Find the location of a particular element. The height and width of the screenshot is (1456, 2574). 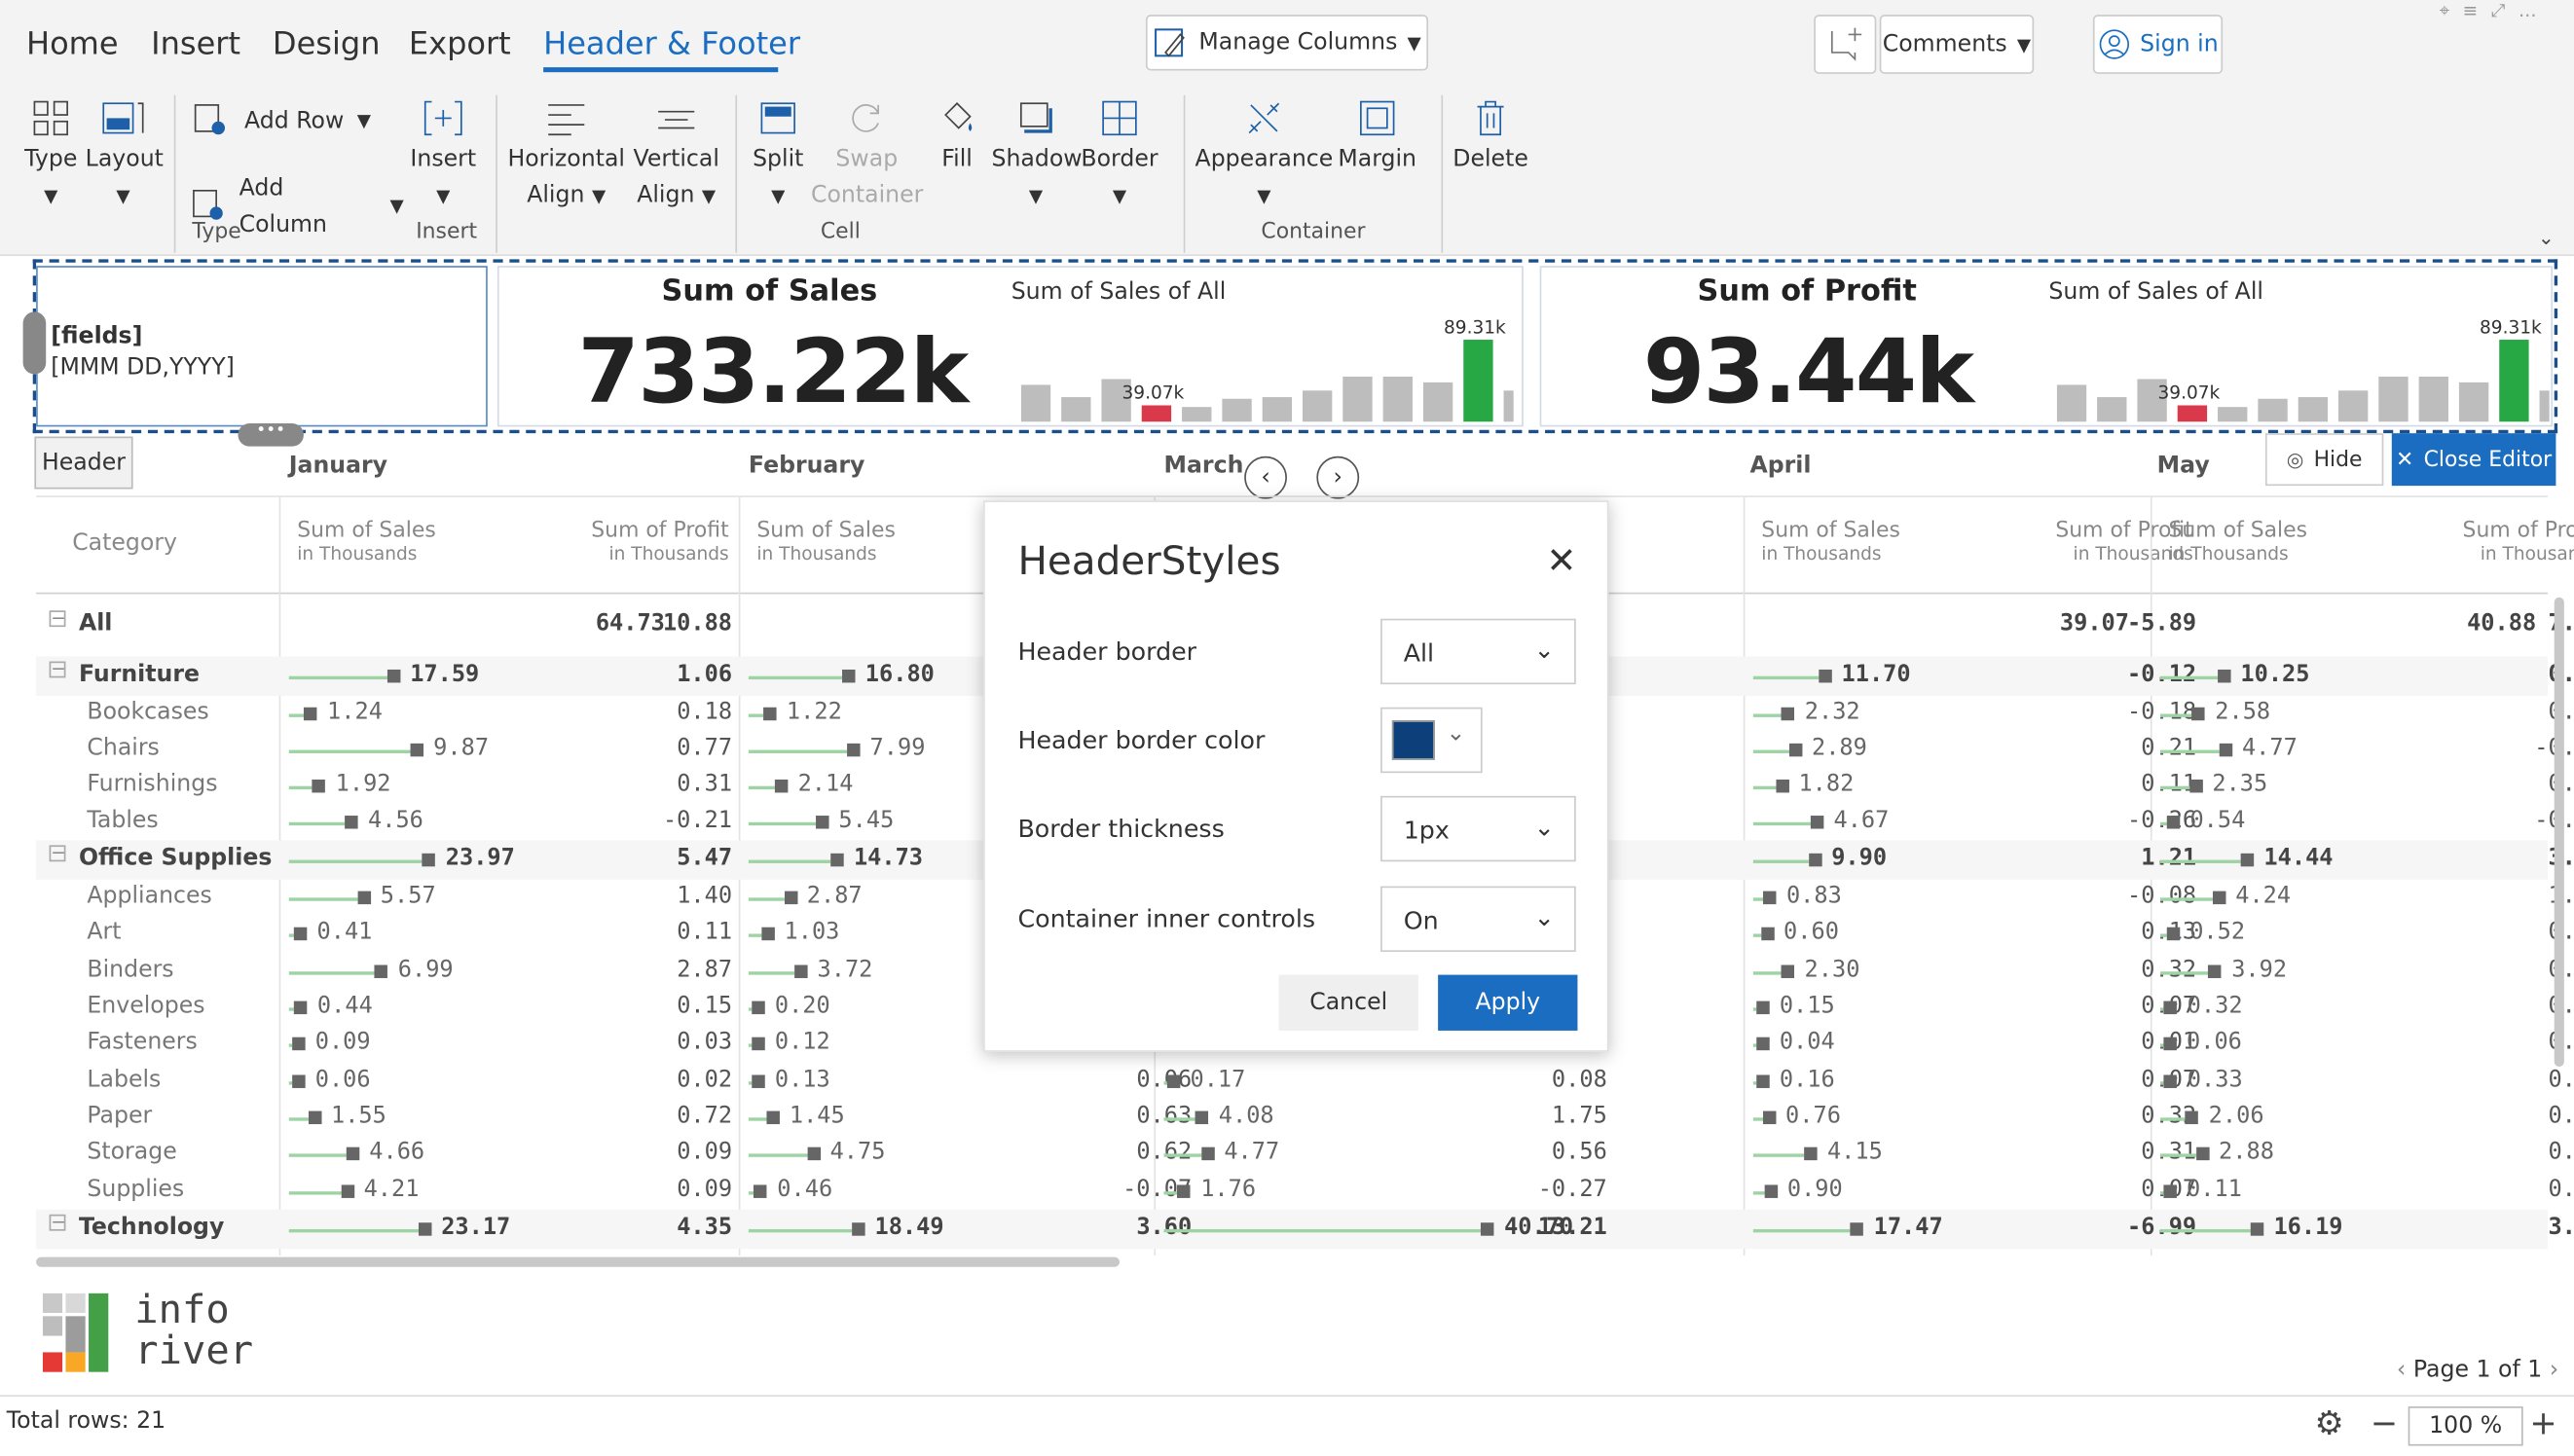

profit-value: -0.12 is located at coordinates (2162, 674).